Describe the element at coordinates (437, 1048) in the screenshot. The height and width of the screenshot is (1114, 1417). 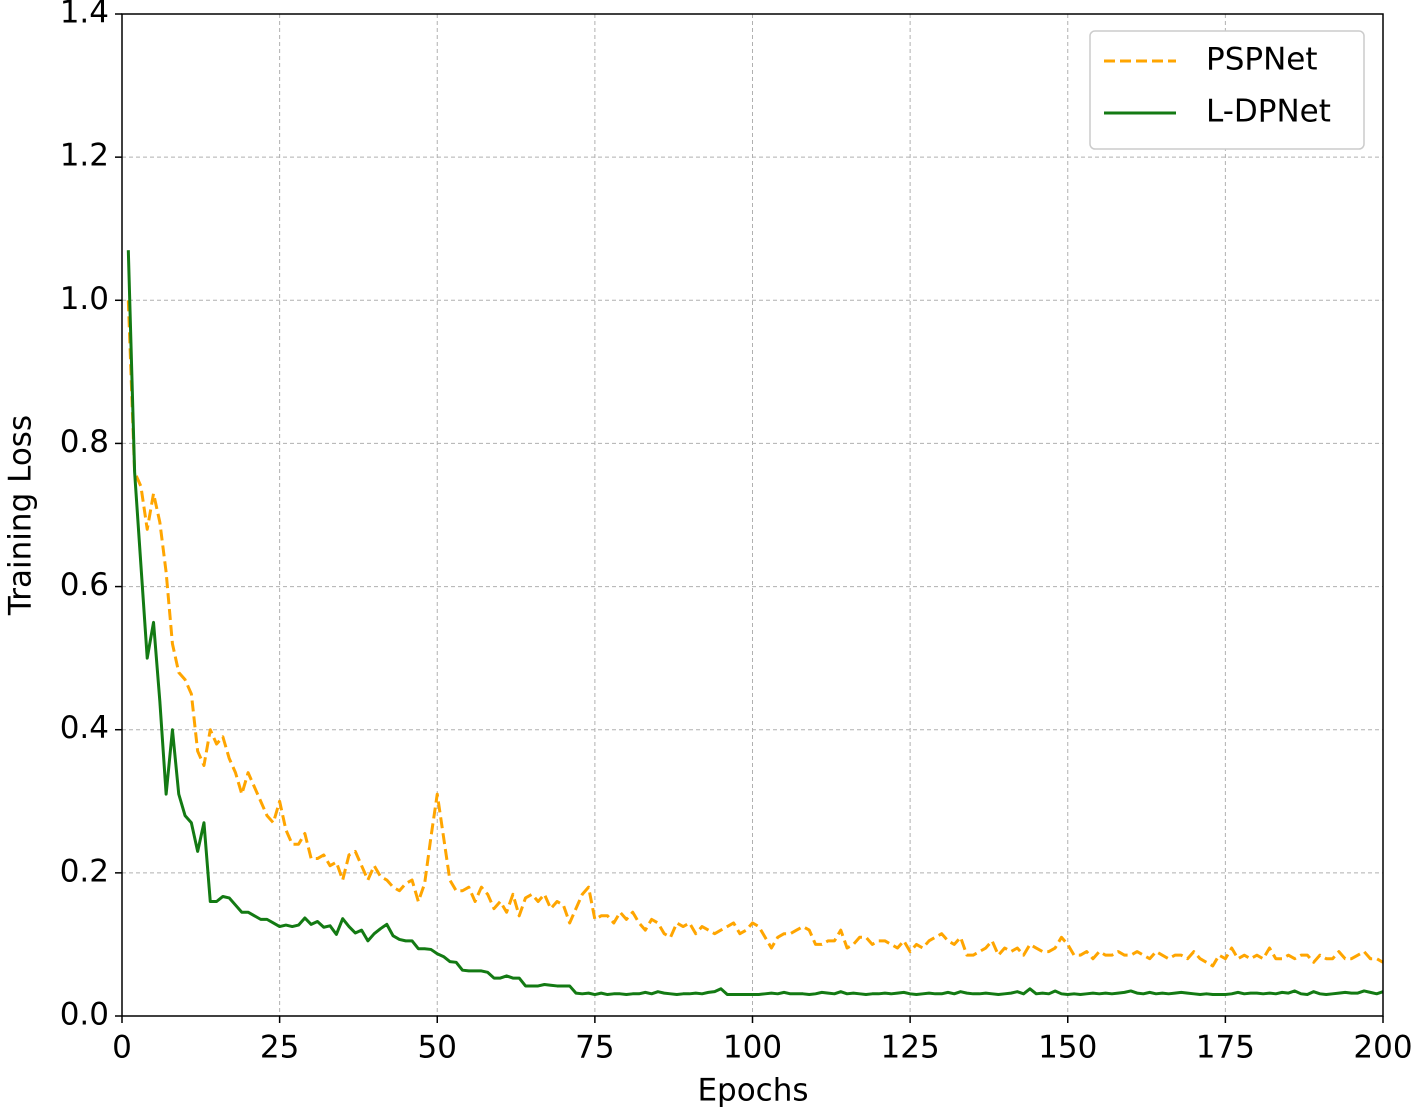
I see `x-tick-label: 50` at that location.